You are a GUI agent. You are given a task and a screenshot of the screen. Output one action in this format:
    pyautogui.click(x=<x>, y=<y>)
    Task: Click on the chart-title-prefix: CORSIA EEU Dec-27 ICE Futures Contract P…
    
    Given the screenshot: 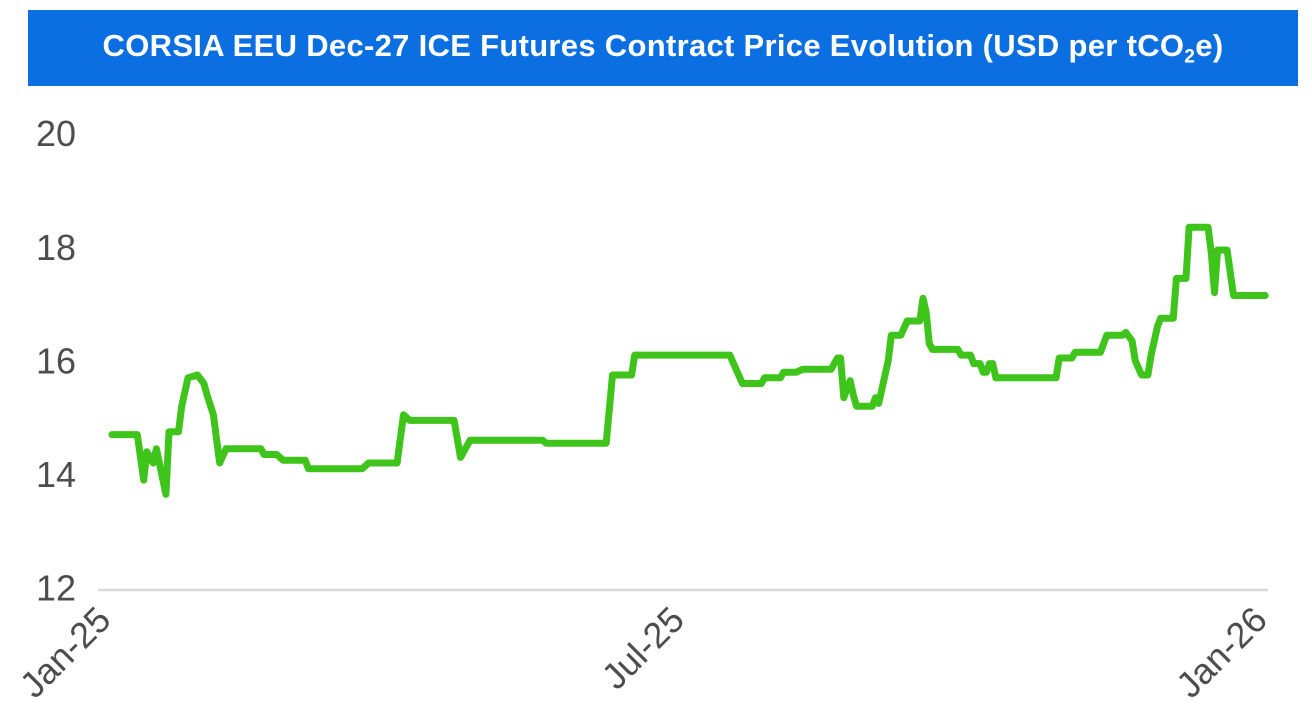 What is the action you would take?
    pyautogui.click(x=643, y=45)
    